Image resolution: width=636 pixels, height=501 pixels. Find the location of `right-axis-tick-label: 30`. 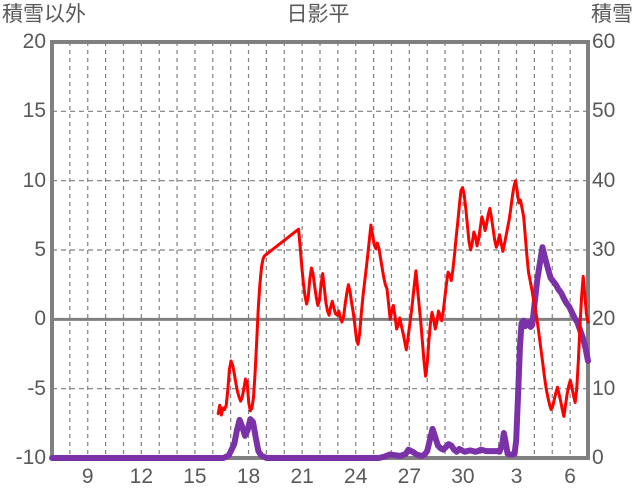

right-axis-tick-label: 30 is located at coordinates (604, 249).